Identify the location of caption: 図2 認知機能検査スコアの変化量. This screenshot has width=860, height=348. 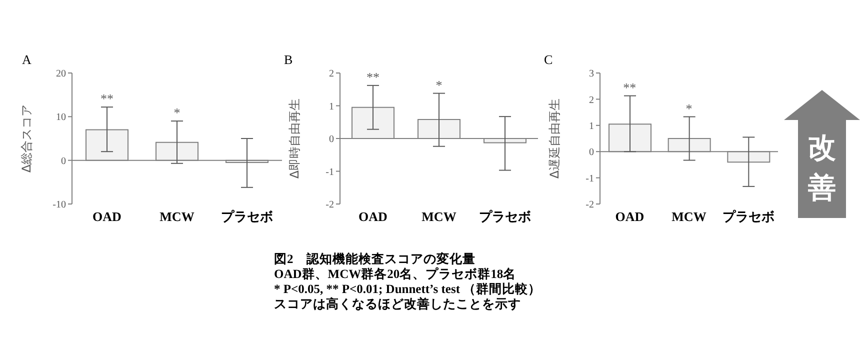
(375, 259).